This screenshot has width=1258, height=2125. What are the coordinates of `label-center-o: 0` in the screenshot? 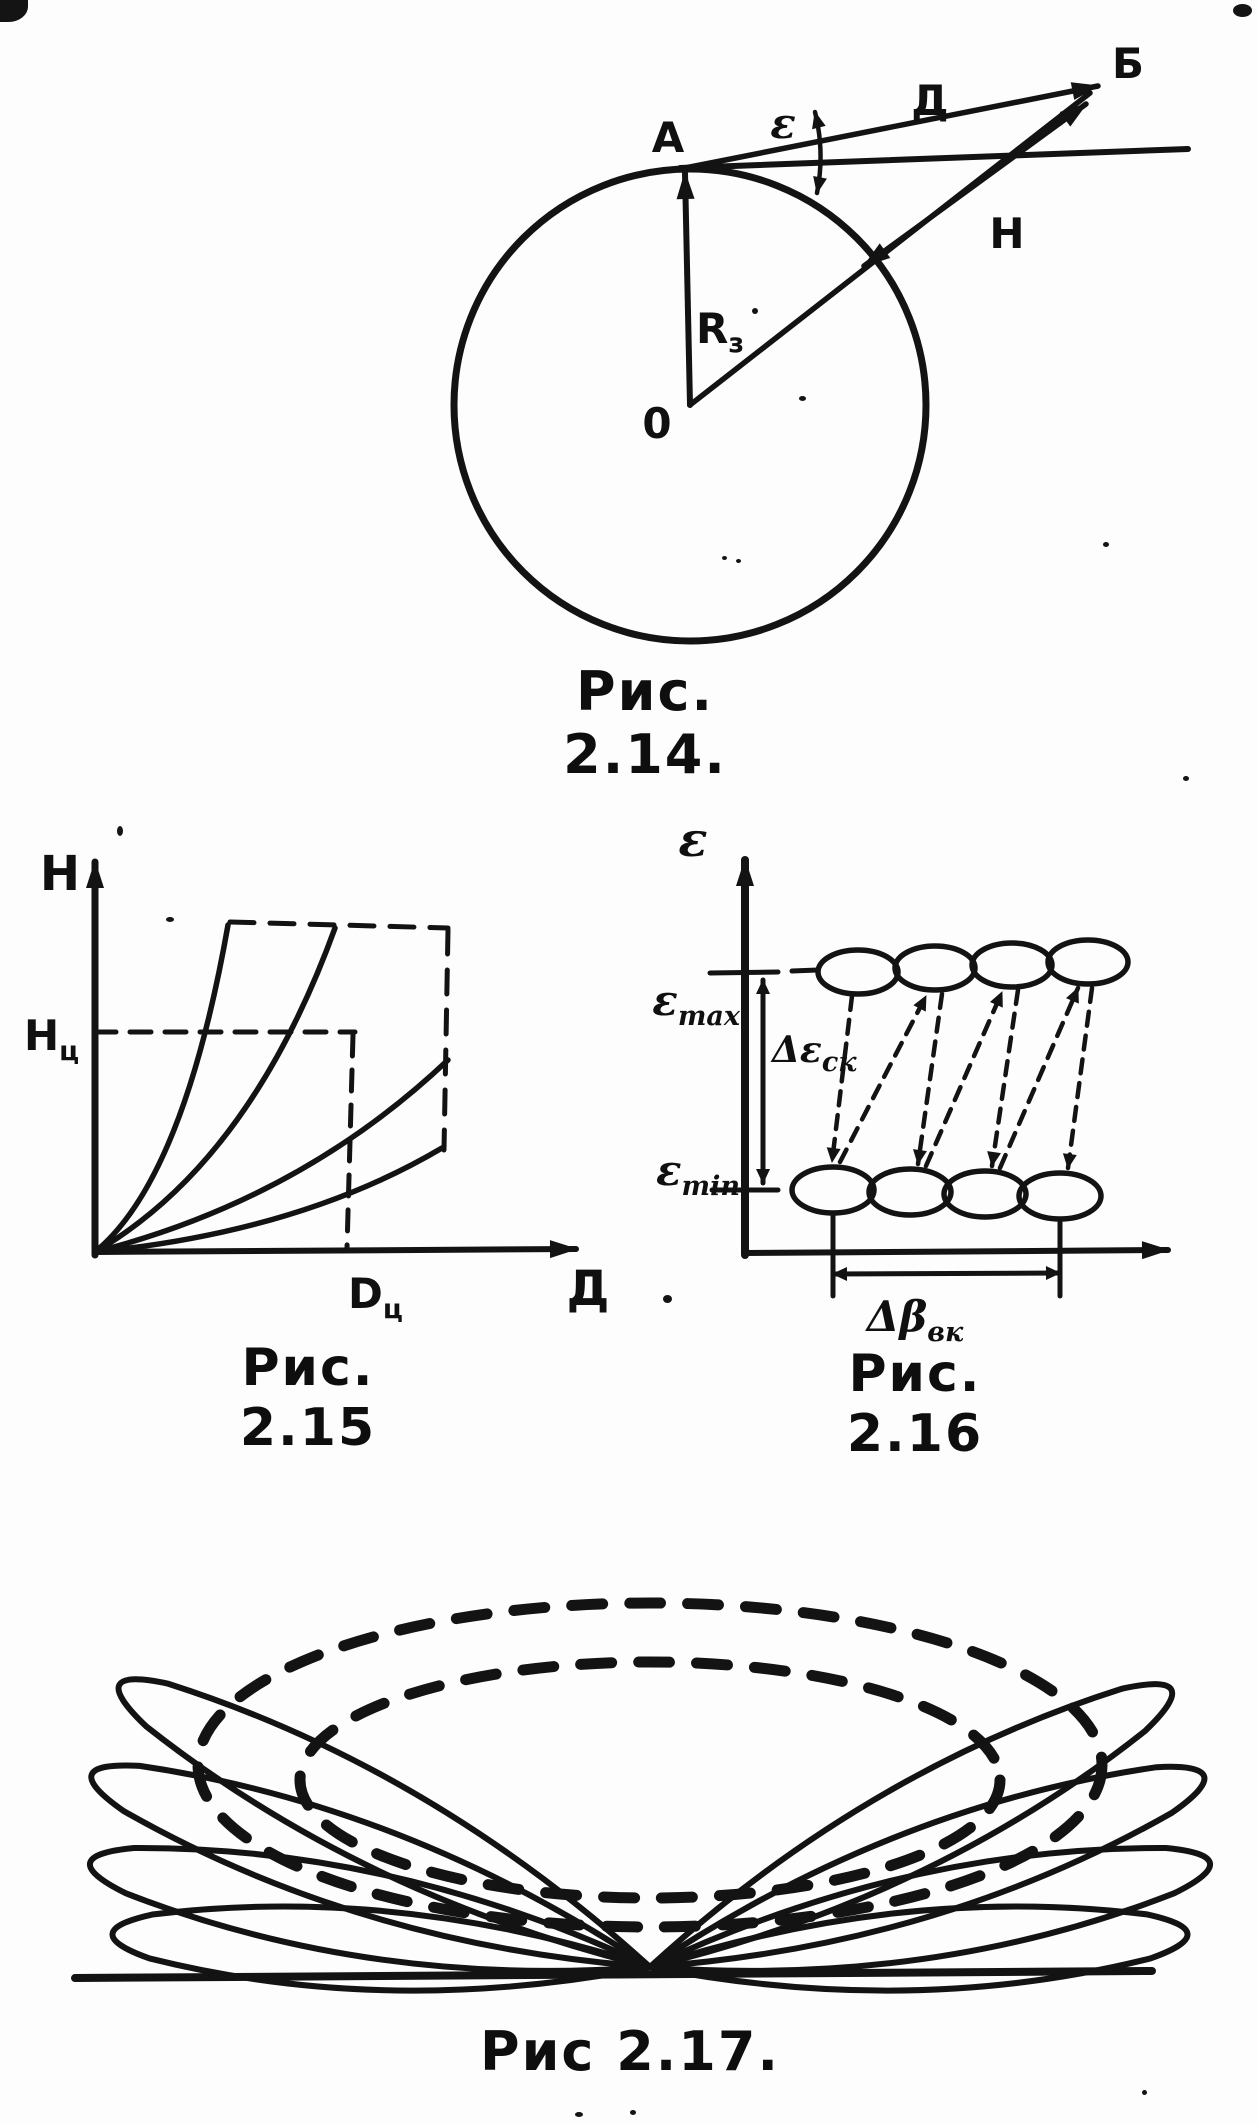 It's located at (656, 423).